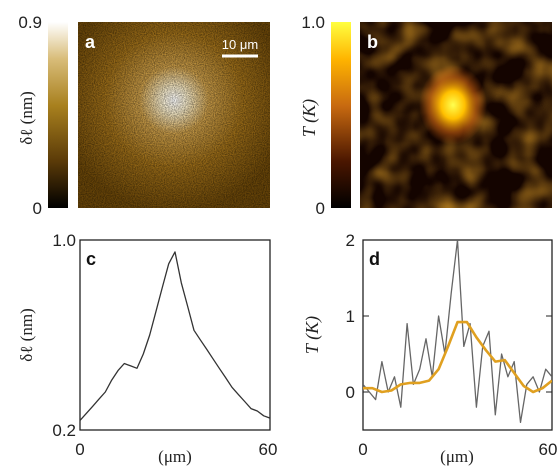 This screenshot has height=470, width=560. I want to click on colorbar-a-max: 0.9, so click(30, 22).